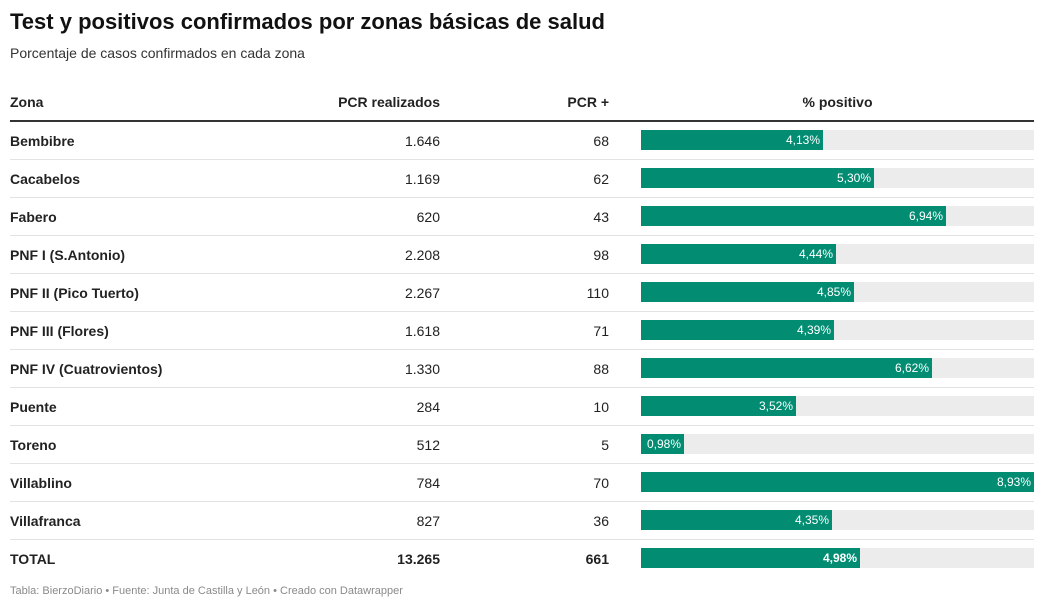 The height and width of the screenshot is (608, 1044). Describe the element at coordinates (428, 483) in the screenshot. I see `pcr-cell: 784` at that location.